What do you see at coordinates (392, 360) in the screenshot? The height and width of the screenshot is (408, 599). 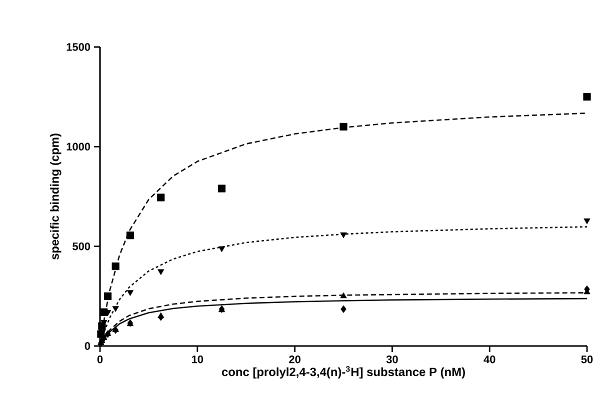 I see `x-tick-label: 30` at bounding box center [392, 360].